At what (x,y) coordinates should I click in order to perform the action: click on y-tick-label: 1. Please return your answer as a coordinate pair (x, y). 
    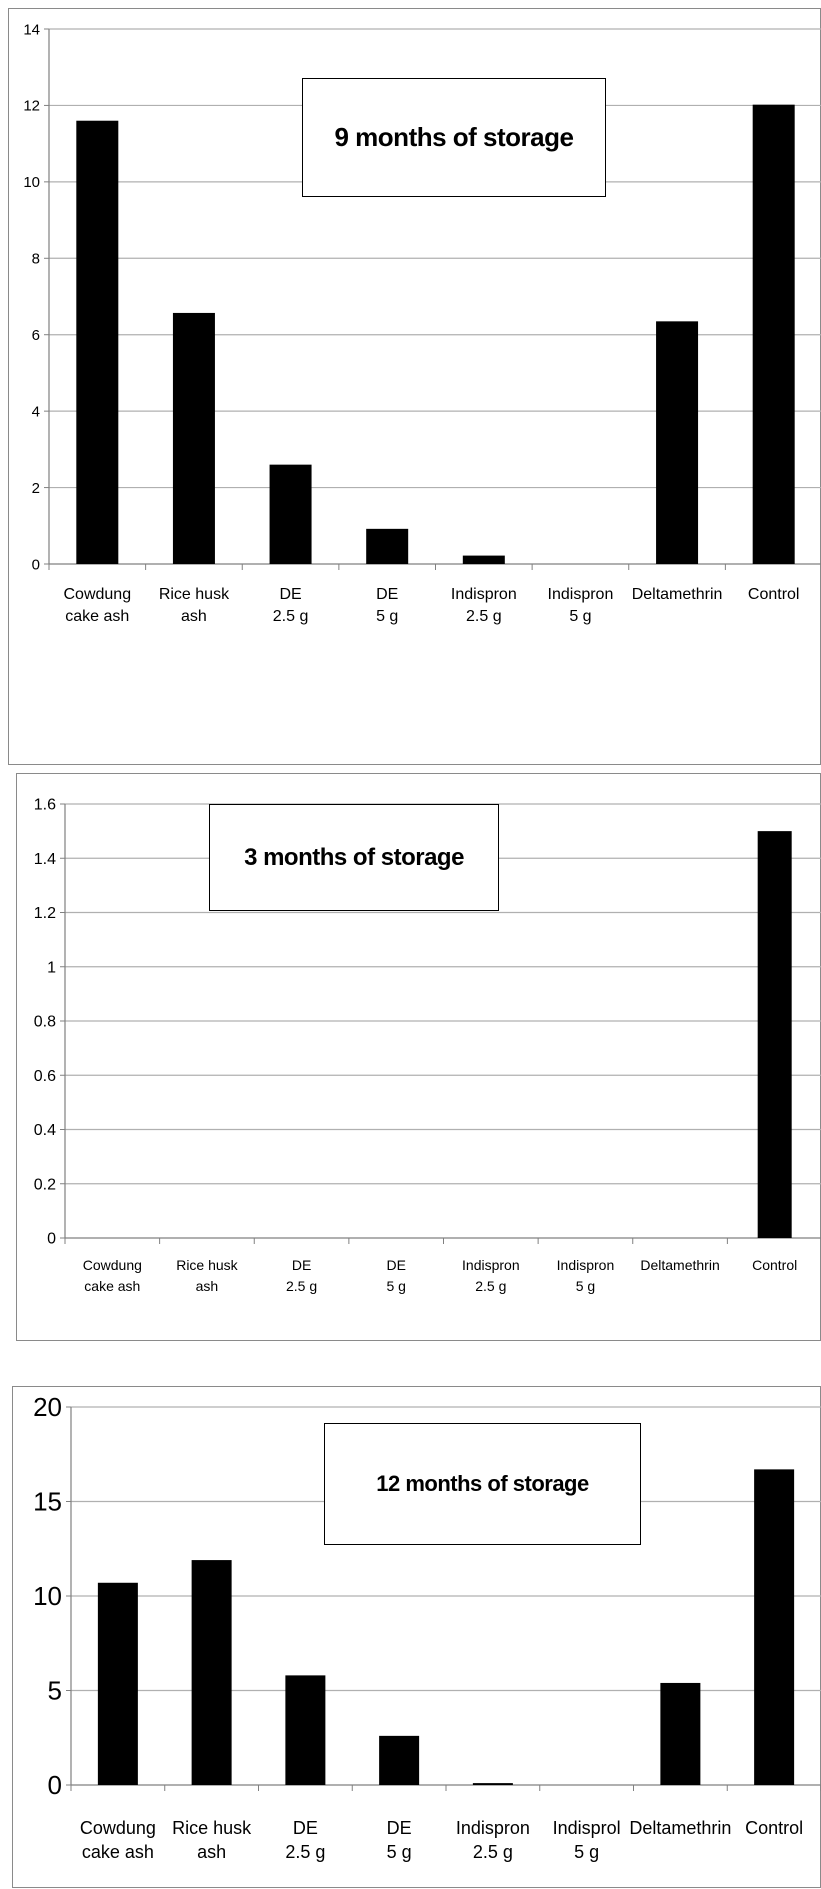
    Looking at the image, I should click on (51, 967).